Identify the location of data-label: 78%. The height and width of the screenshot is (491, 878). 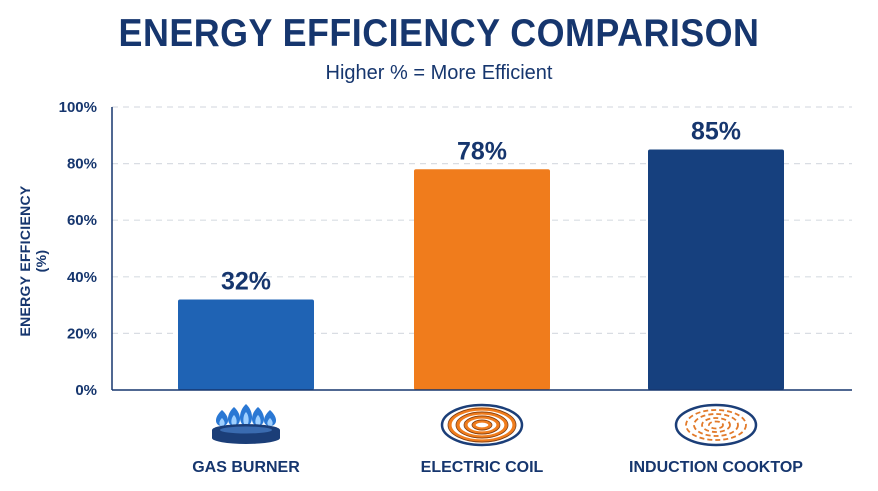
(482, 151).